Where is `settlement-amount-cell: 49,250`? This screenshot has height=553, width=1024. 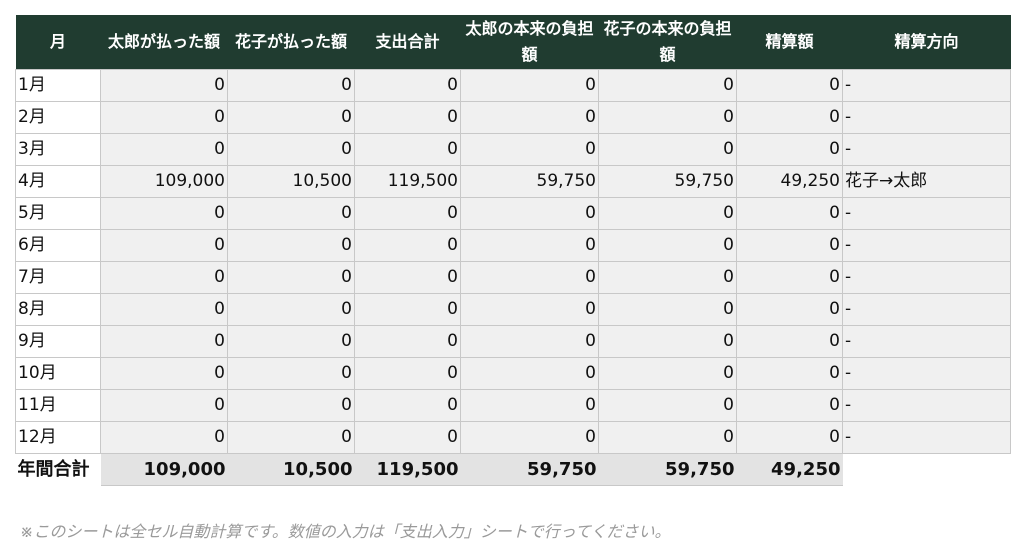 settlement-amount-cell: 49,250 is located at coordinates (789, 181).